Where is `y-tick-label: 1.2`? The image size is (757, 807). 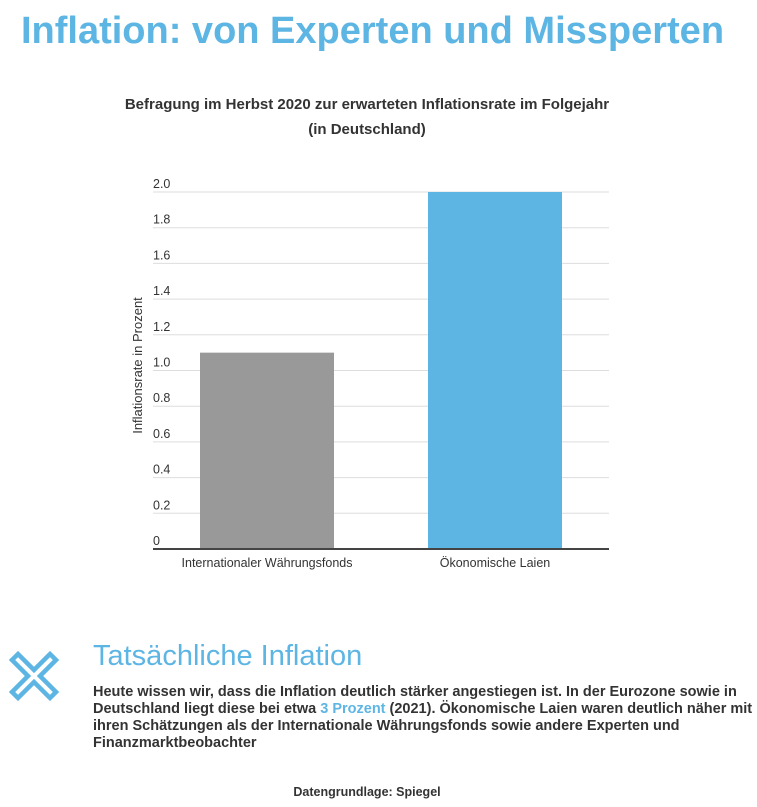 y-tick-label: 1.2 is located at coordinates (161, 327).